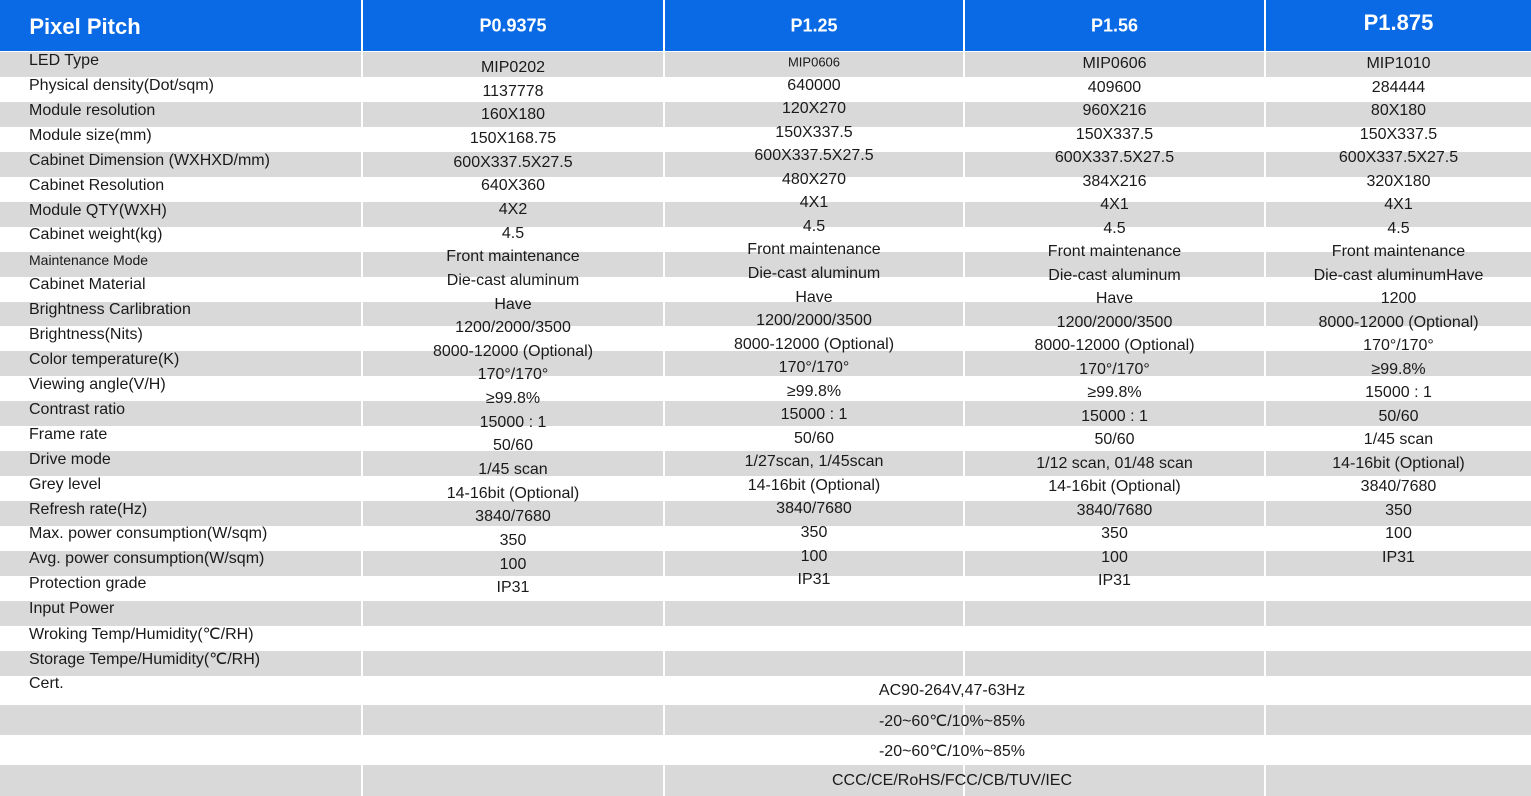  What do you see at coordinates (814, 25) in the screenshot?
I see `header-column: P1.25` at bounding box center [814, 25].